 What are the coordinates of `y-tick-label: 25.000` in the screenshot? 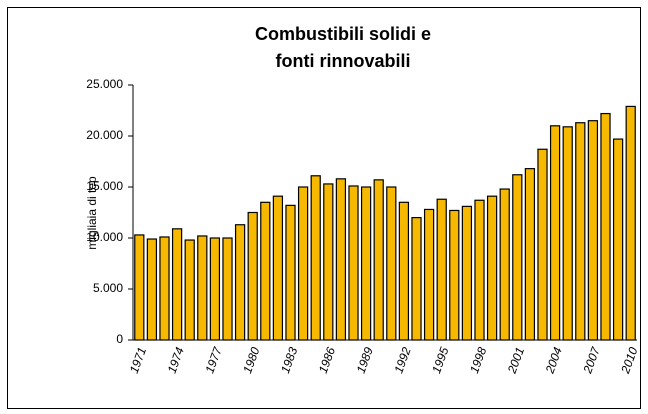 It's located at (104, 84).